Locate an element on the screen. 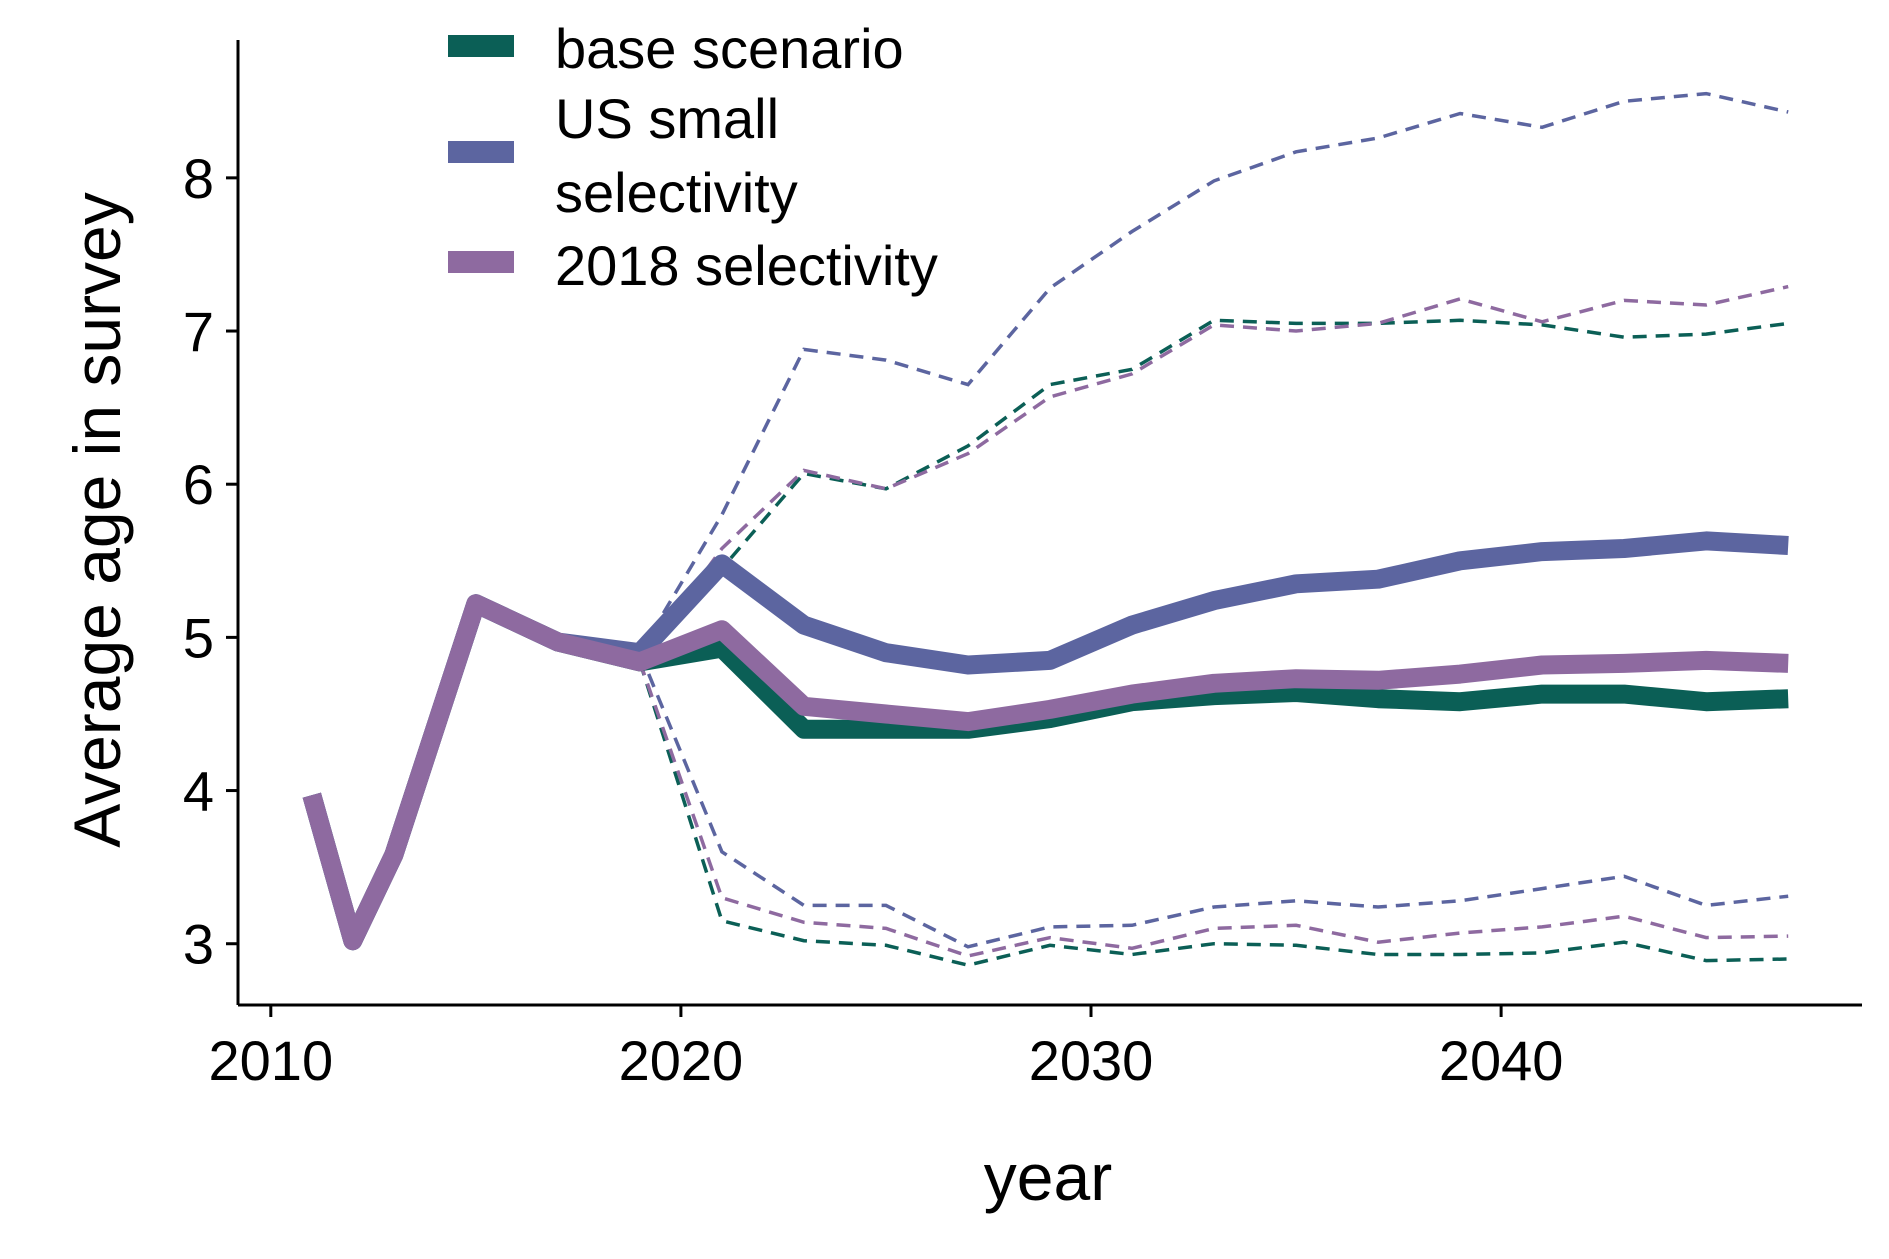 The image size is (1889, 1259). y-tick-label: 8 is located at coordinates (198, 178).